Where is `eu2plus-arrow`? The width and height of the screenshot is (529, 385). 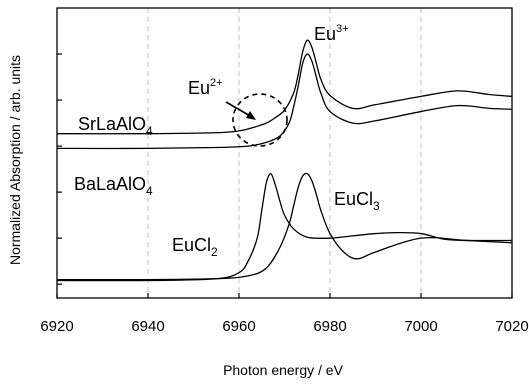
eu2plus-arrow is located at coordinates (240, 110).